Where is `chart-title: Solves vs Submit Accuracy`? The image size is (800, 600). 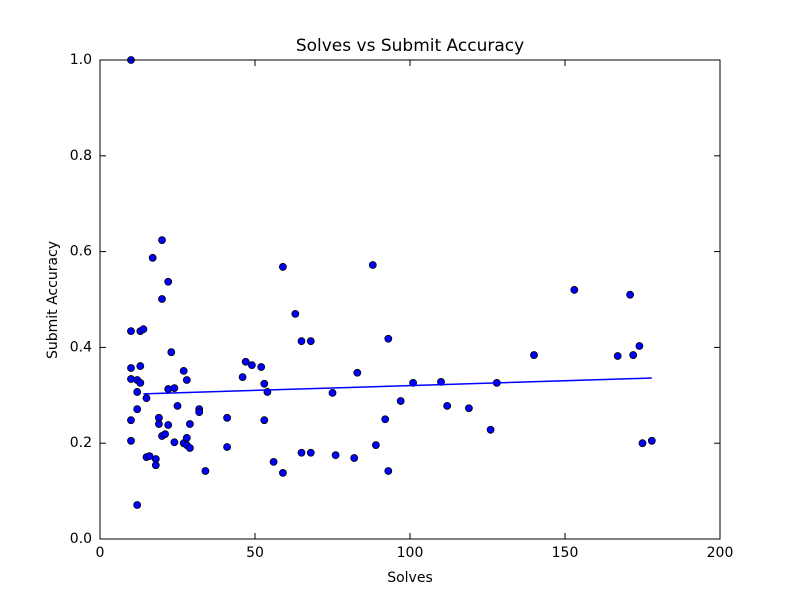 chart-title: Solves vs Submit Accuracy is located at coordinates (410, 46).